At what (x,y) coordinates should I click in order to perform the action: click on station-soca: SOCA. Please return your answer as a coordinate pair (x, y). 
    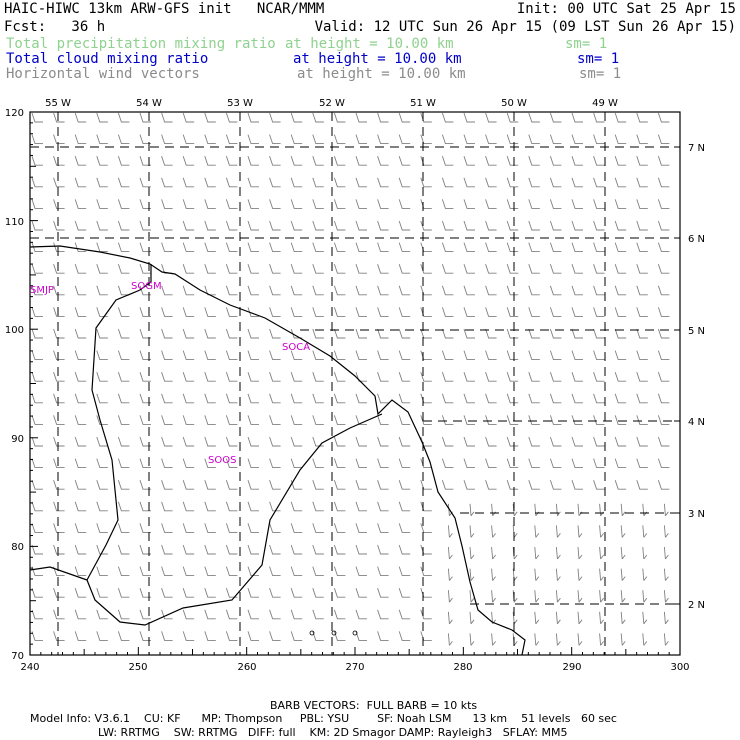
    Looking at the image, I should click on (296, 347).